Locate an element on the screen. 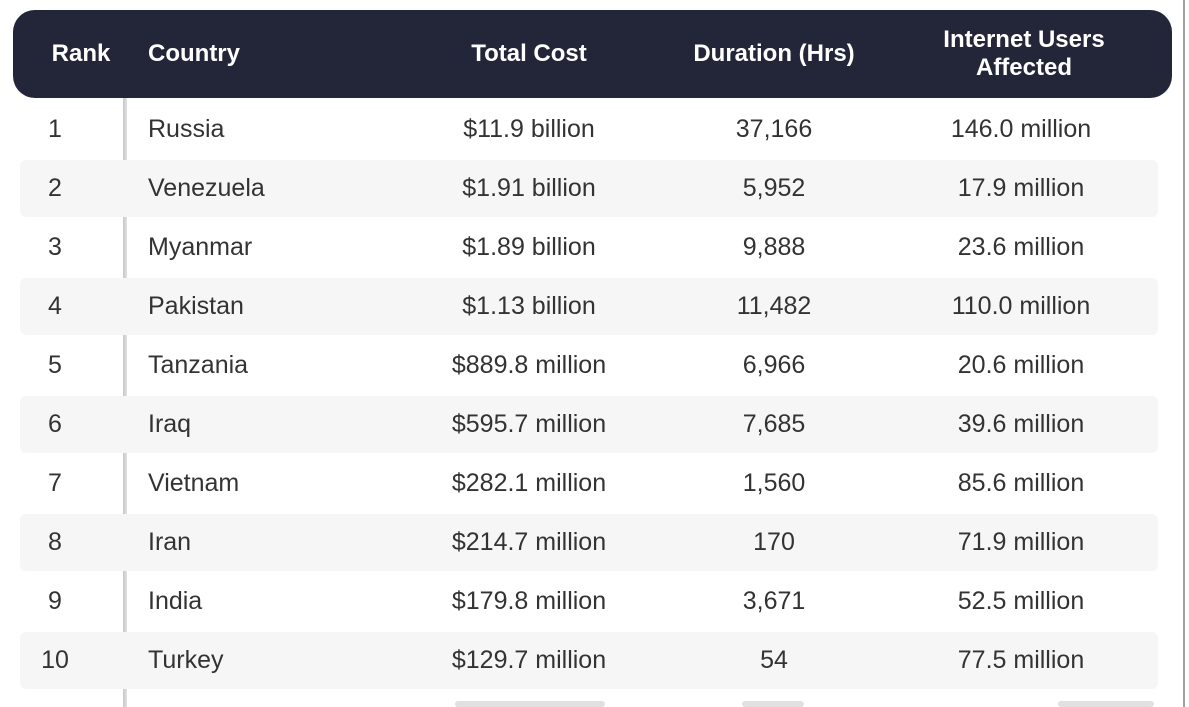 The image size is (1189, 707). cell-cost: $11.9 billion is located at coordinates (529, 129).